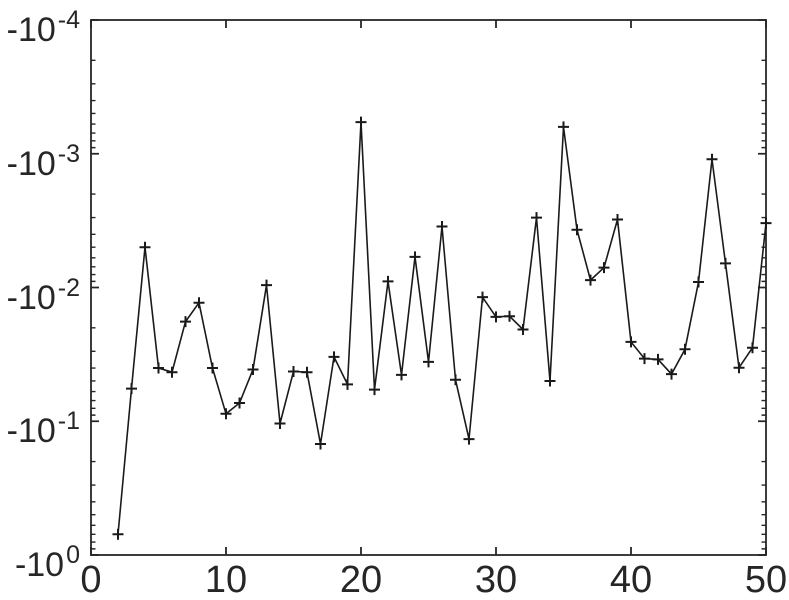  I want to click on x-tick-label: 40, so click(631, 579).